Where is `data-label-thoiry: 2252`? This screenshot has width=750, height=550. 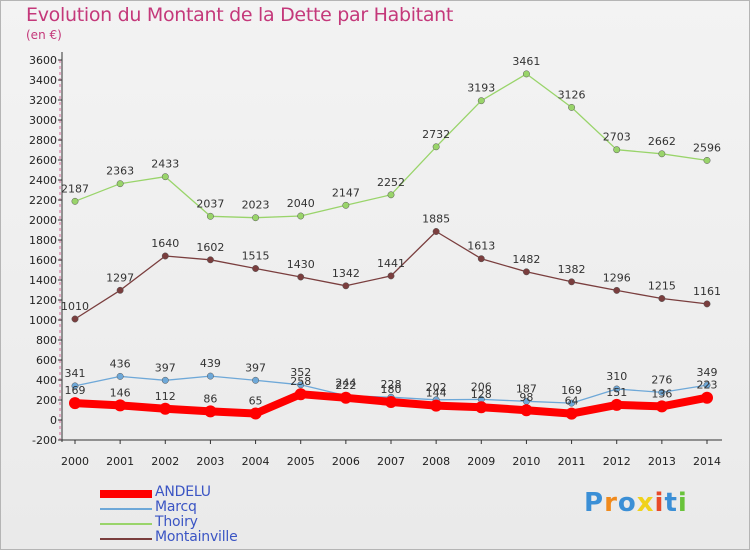 data-label-thoiry: 2252 is located at coordinates (391, 182).